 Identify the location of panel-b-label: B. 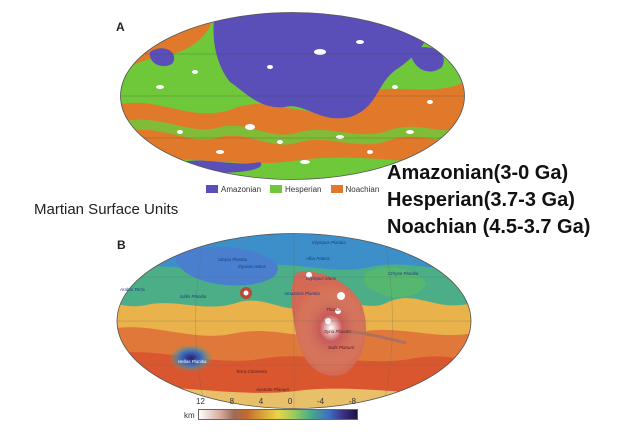
(121, 245).